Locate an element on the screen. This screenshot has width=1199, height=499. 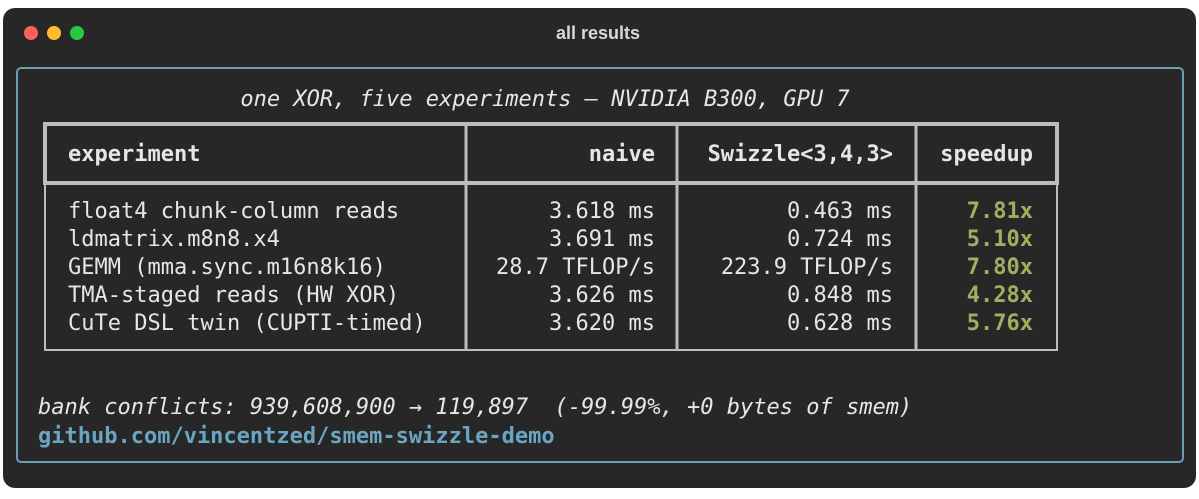
table-cell: 0.463 ms is located at coordinates (840, 211).